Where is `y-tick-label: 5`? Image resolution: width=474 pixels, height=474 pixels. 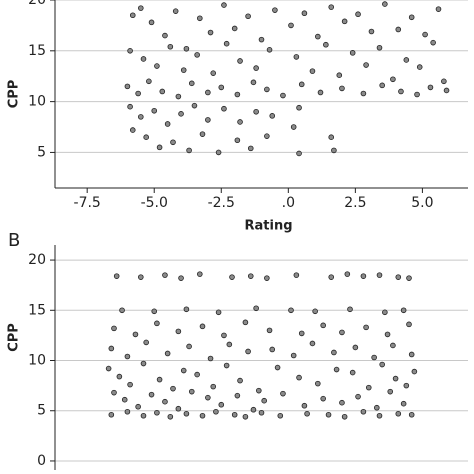 y-tick-label: 5 is located at coordinates (41, 152).